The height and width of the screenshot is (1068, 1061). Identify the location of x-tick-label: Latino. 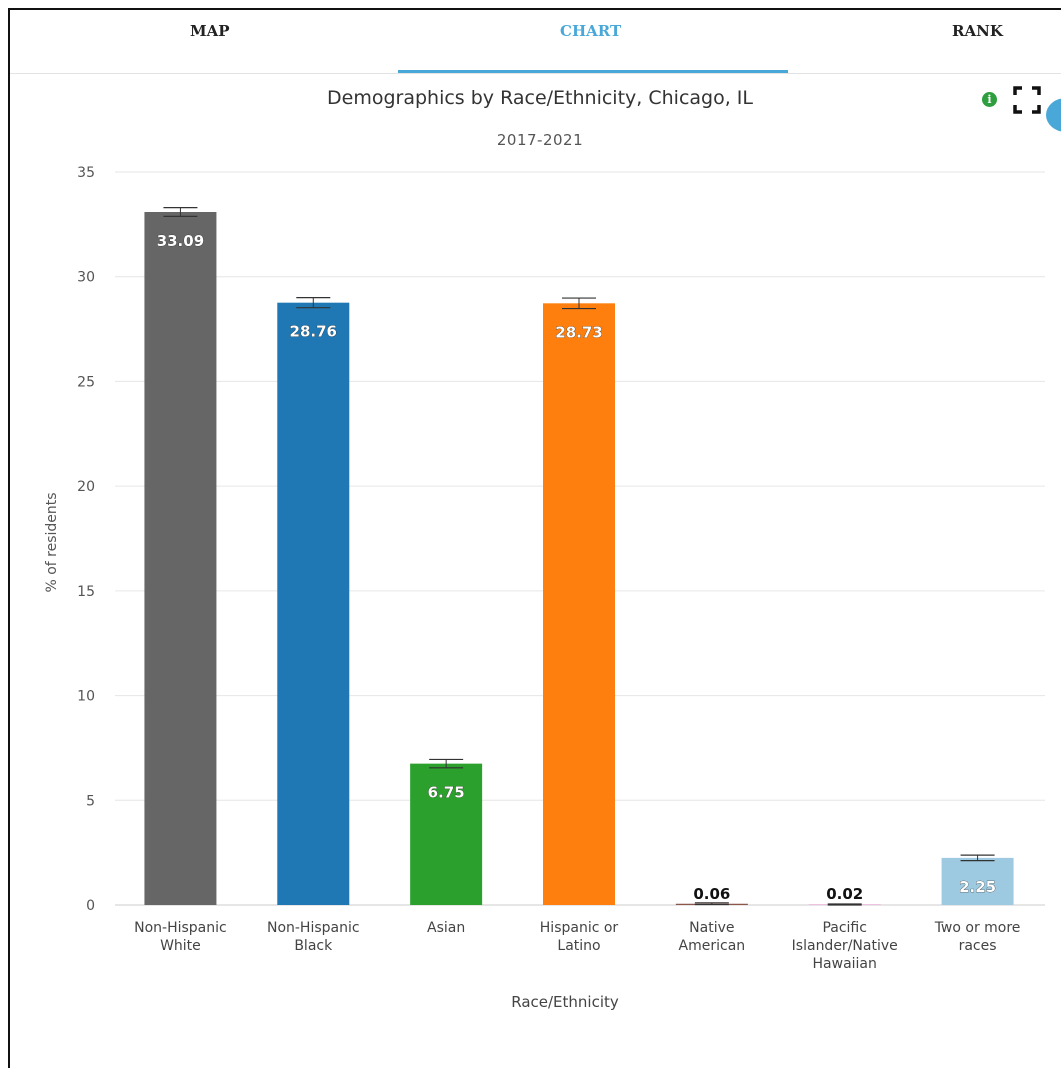
(578, 946).